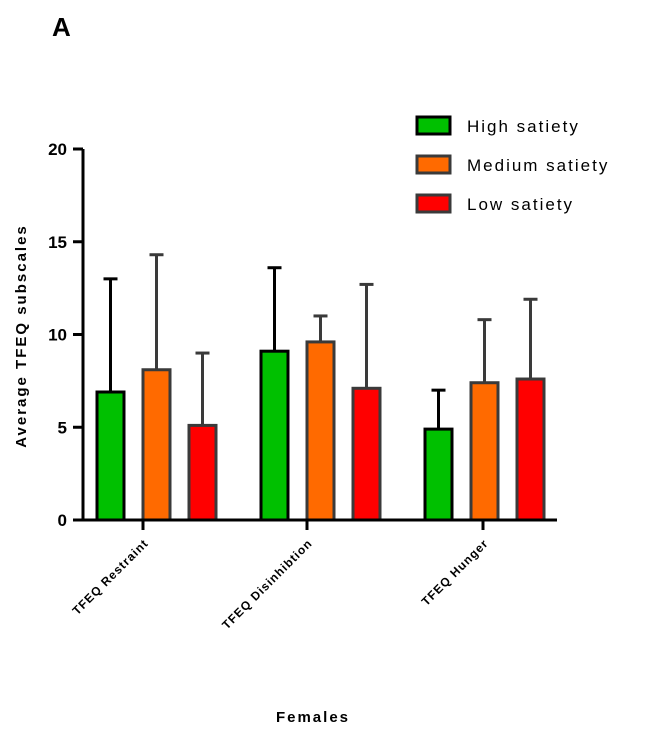 This screenshot has width=647, height=729. What do you see at coordinates (520, 204) in the screenshot?
I see `legend-label: Low satiety` at bounding box center [520, 204].